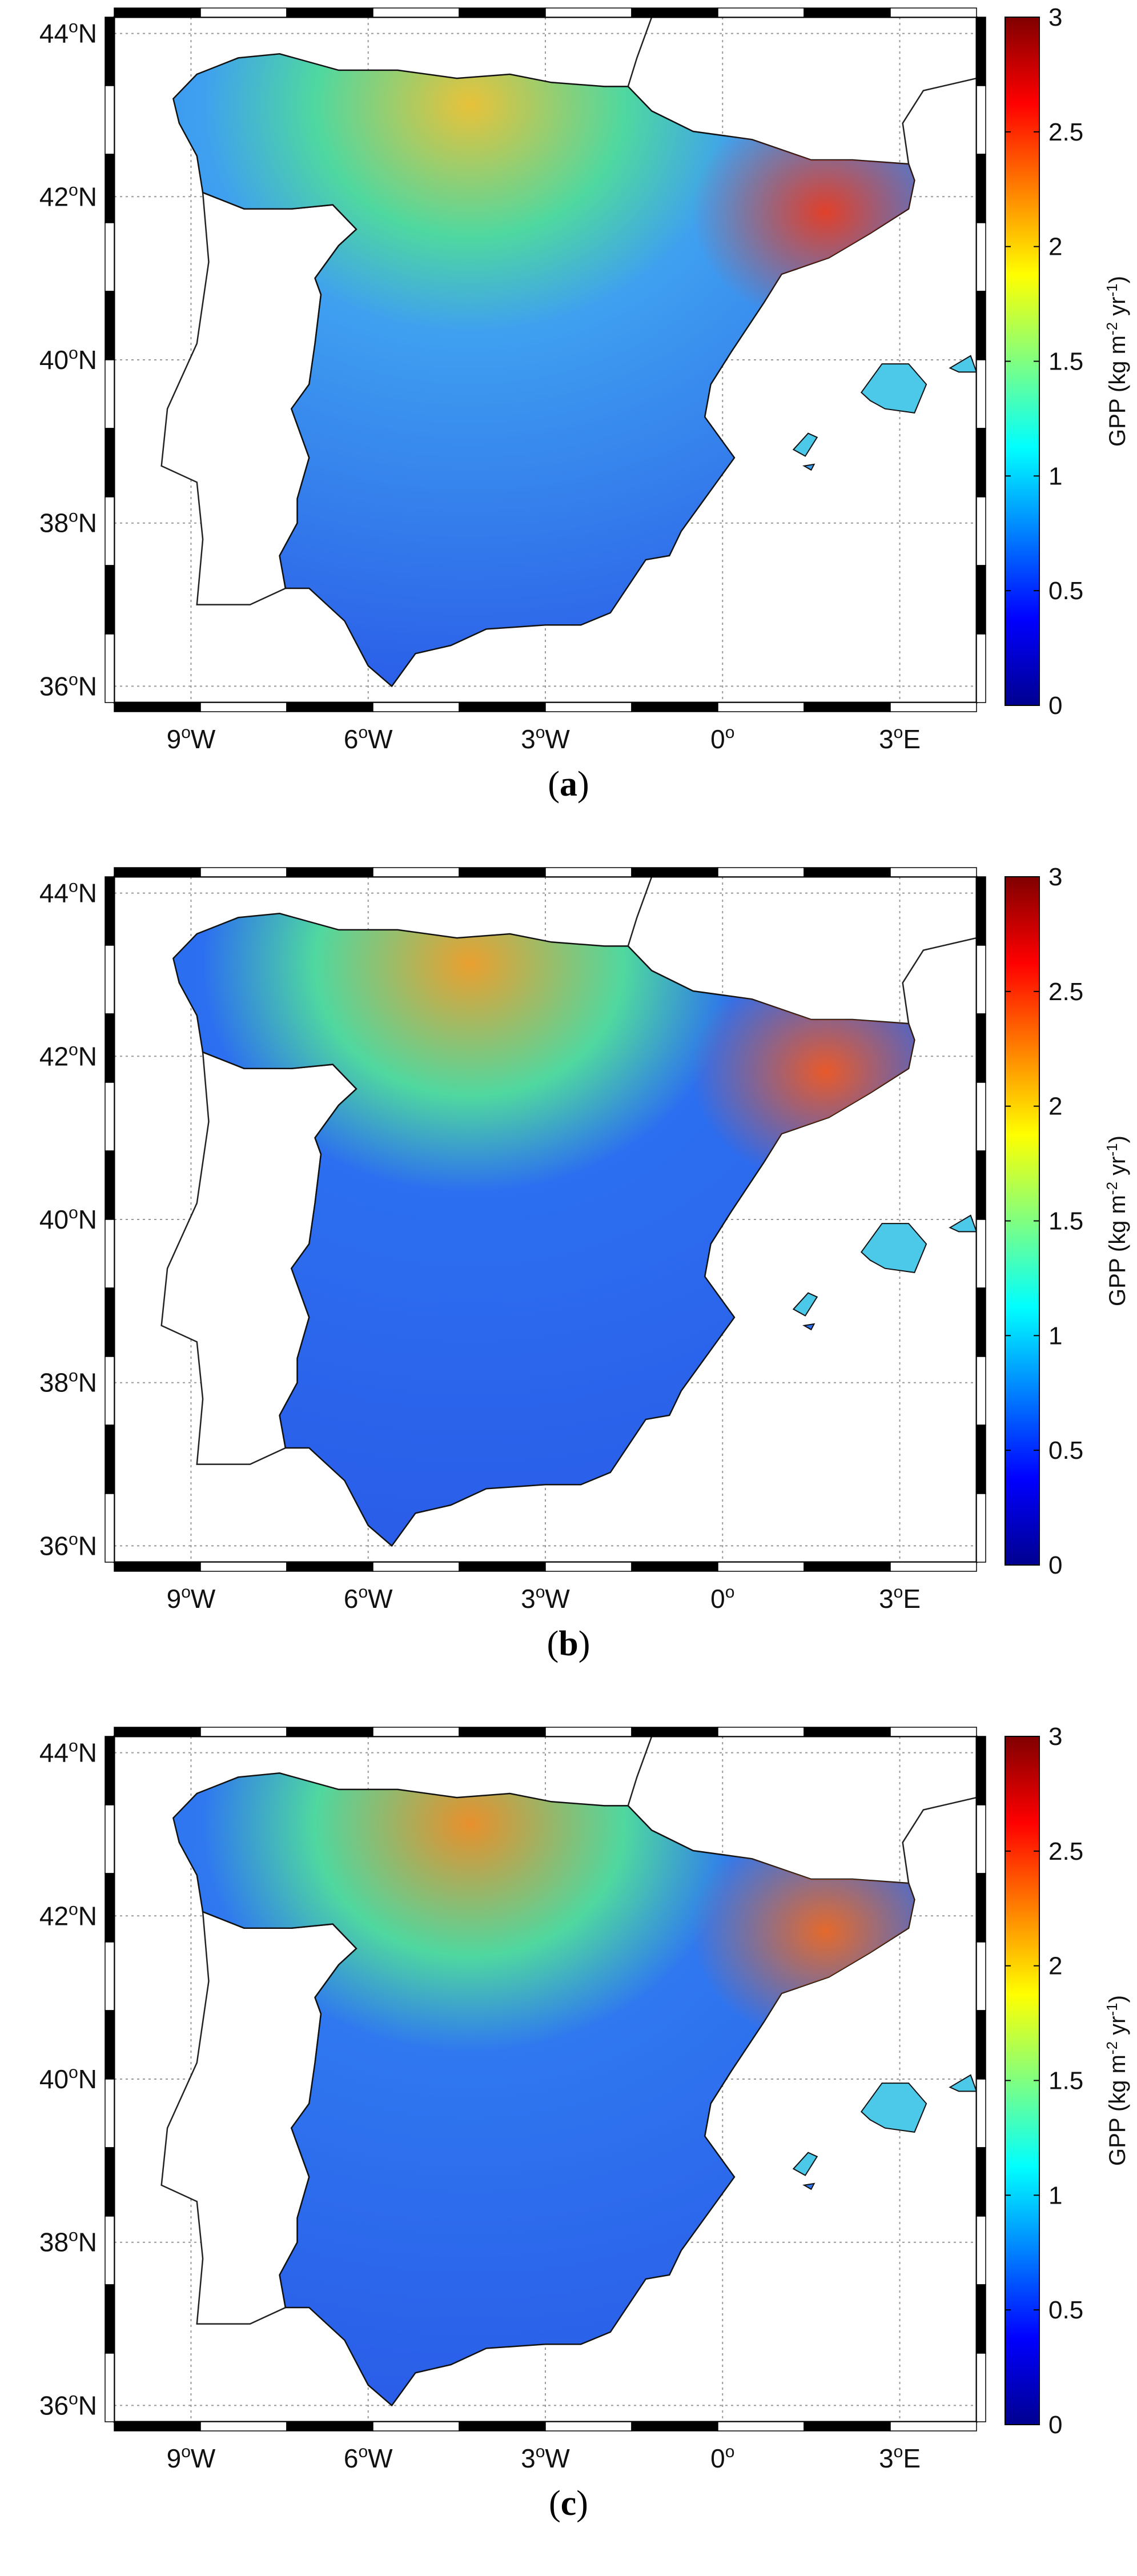 This screenshot has width=1137, height=2576. Describe the element at coordinates (545, 2457) in the screenshot. I see `lon-tick-label: 3oW` at that location.